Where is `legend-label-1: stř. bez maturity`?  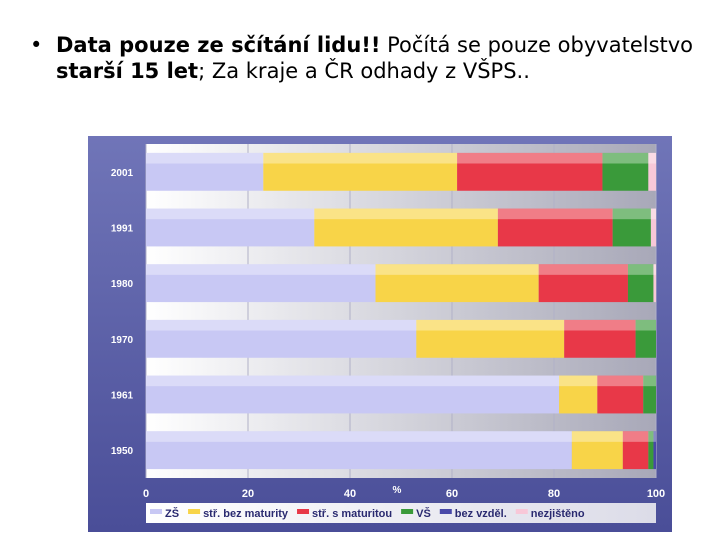 legend-label-1: stř. bez maturity is located at coordinates (246, 514).